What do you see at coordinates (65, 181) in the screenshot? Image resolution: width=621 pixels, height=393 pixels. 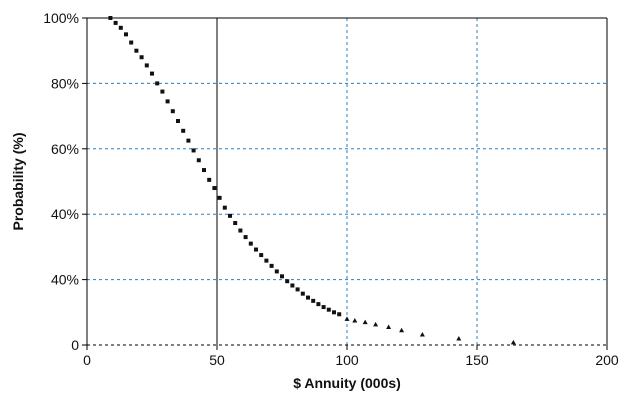 I see `y-axis-ticks: 0 40% 40% 60% 80% 100%` at bounding box center [65, 181].